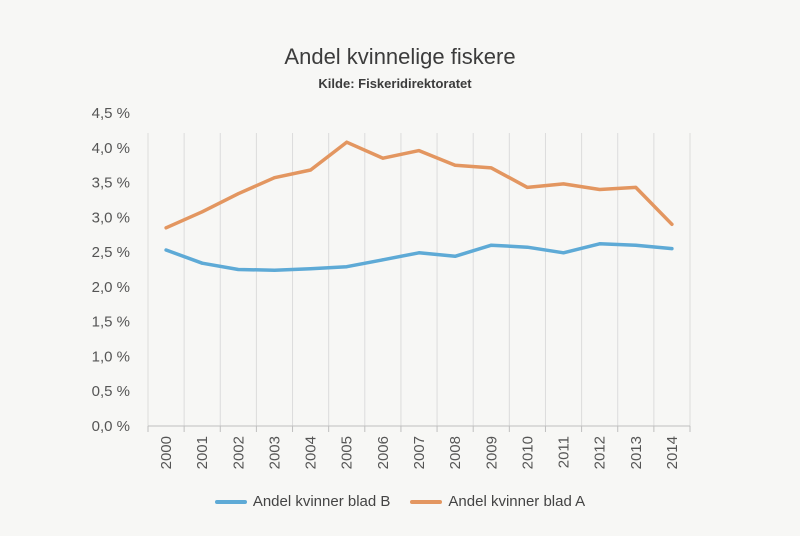  Describe the element at coordinates (111, 148) in the screenshot. I see `y-tick-label: 4,0 %` at that location.